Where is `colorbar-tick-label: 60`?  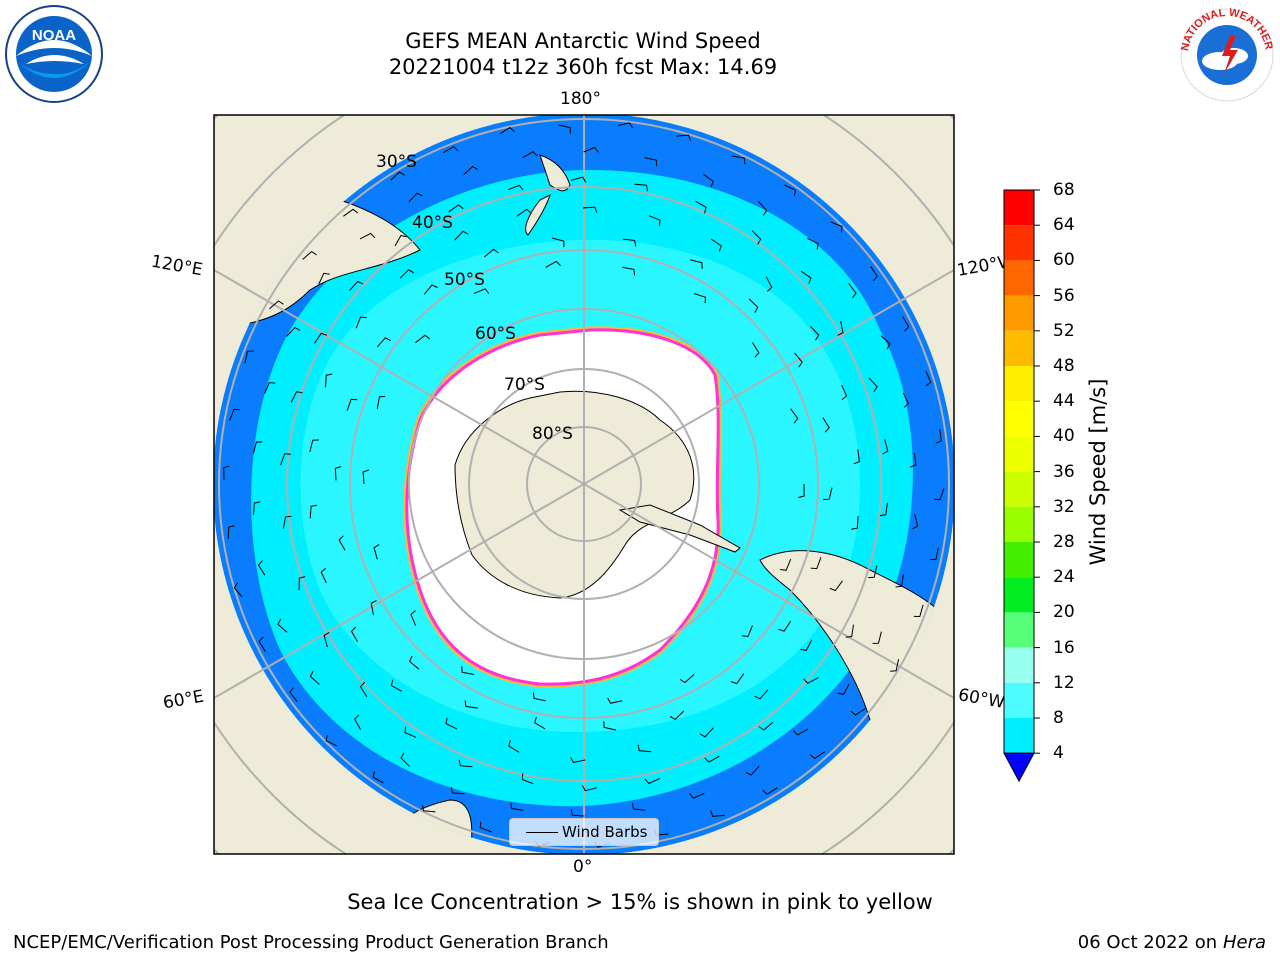 colorbar-tick-label: 60 is located at coordinates (1064, 260).